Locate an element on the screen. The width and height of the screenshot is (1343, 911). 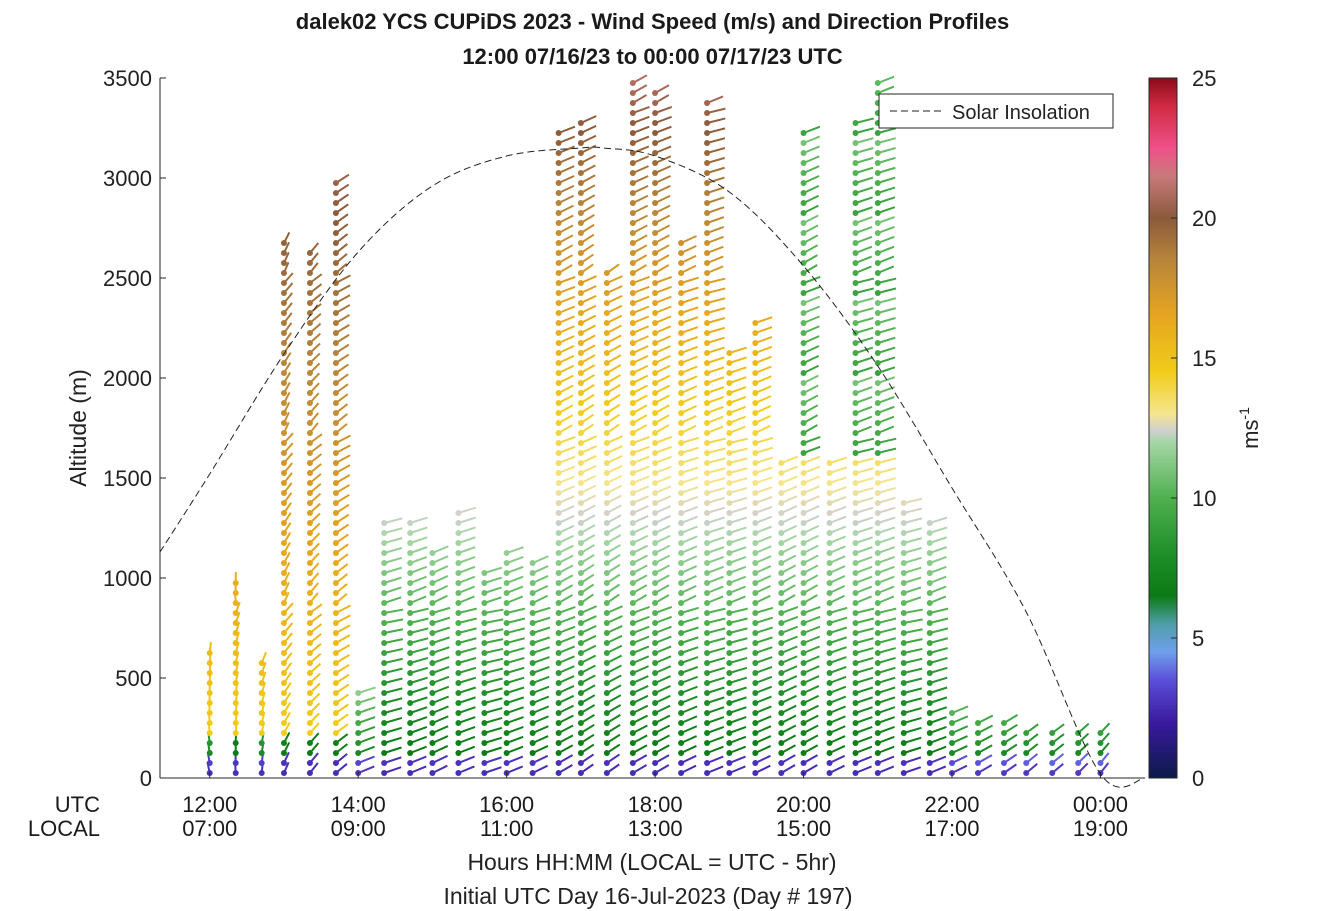
x-tick-label-local: 11:00 is located at coordinates (506, 828).